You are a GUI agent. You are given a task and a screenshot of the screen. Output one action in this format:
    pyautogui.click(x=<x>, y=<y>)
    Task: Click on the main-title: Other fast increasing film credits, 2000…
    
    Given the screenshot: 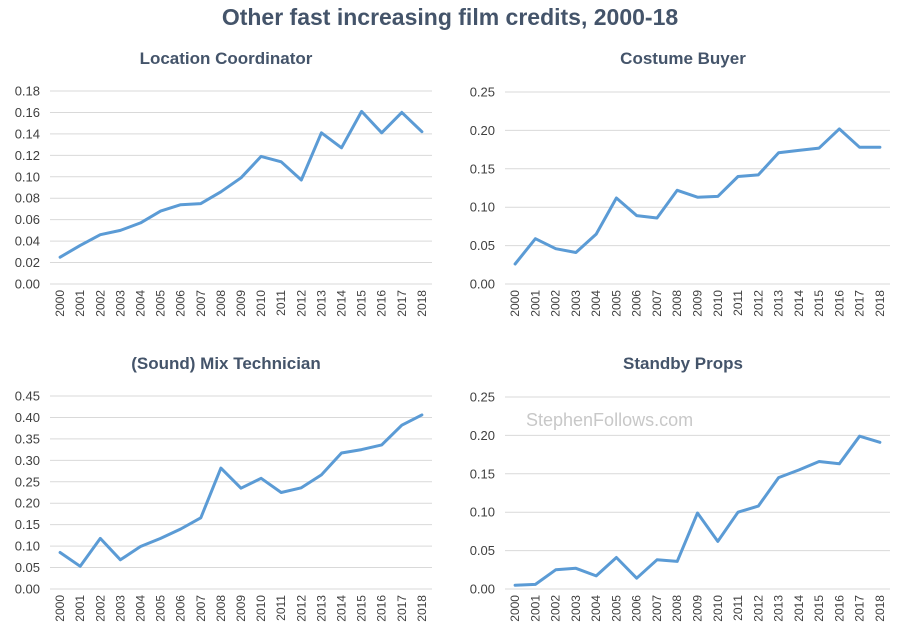 What is the action you would take?
    pyautogui.click(x=450, y=17)
    